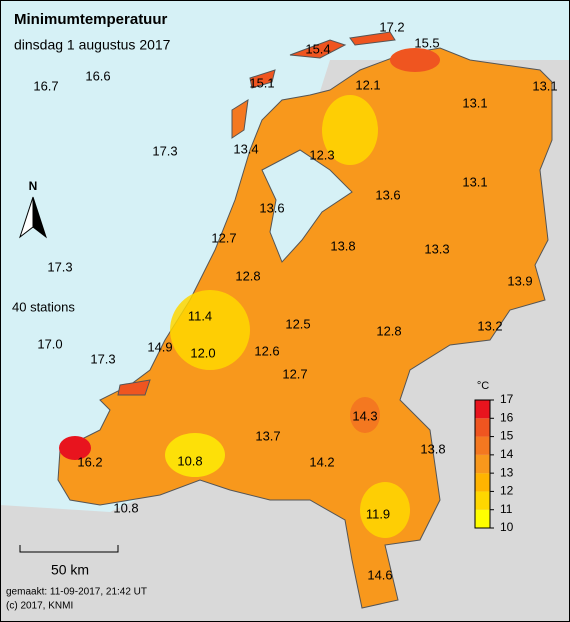  I want to click on station-value: 12.0, so click(202, 352).